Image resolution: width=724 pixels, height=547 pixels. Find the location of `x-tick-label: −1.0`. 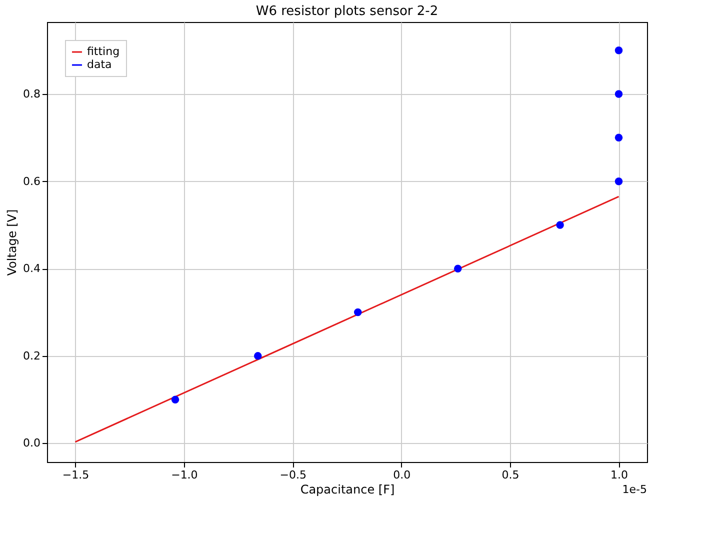

x-tick-label: −1.0 is located at coordinates (184, 475).